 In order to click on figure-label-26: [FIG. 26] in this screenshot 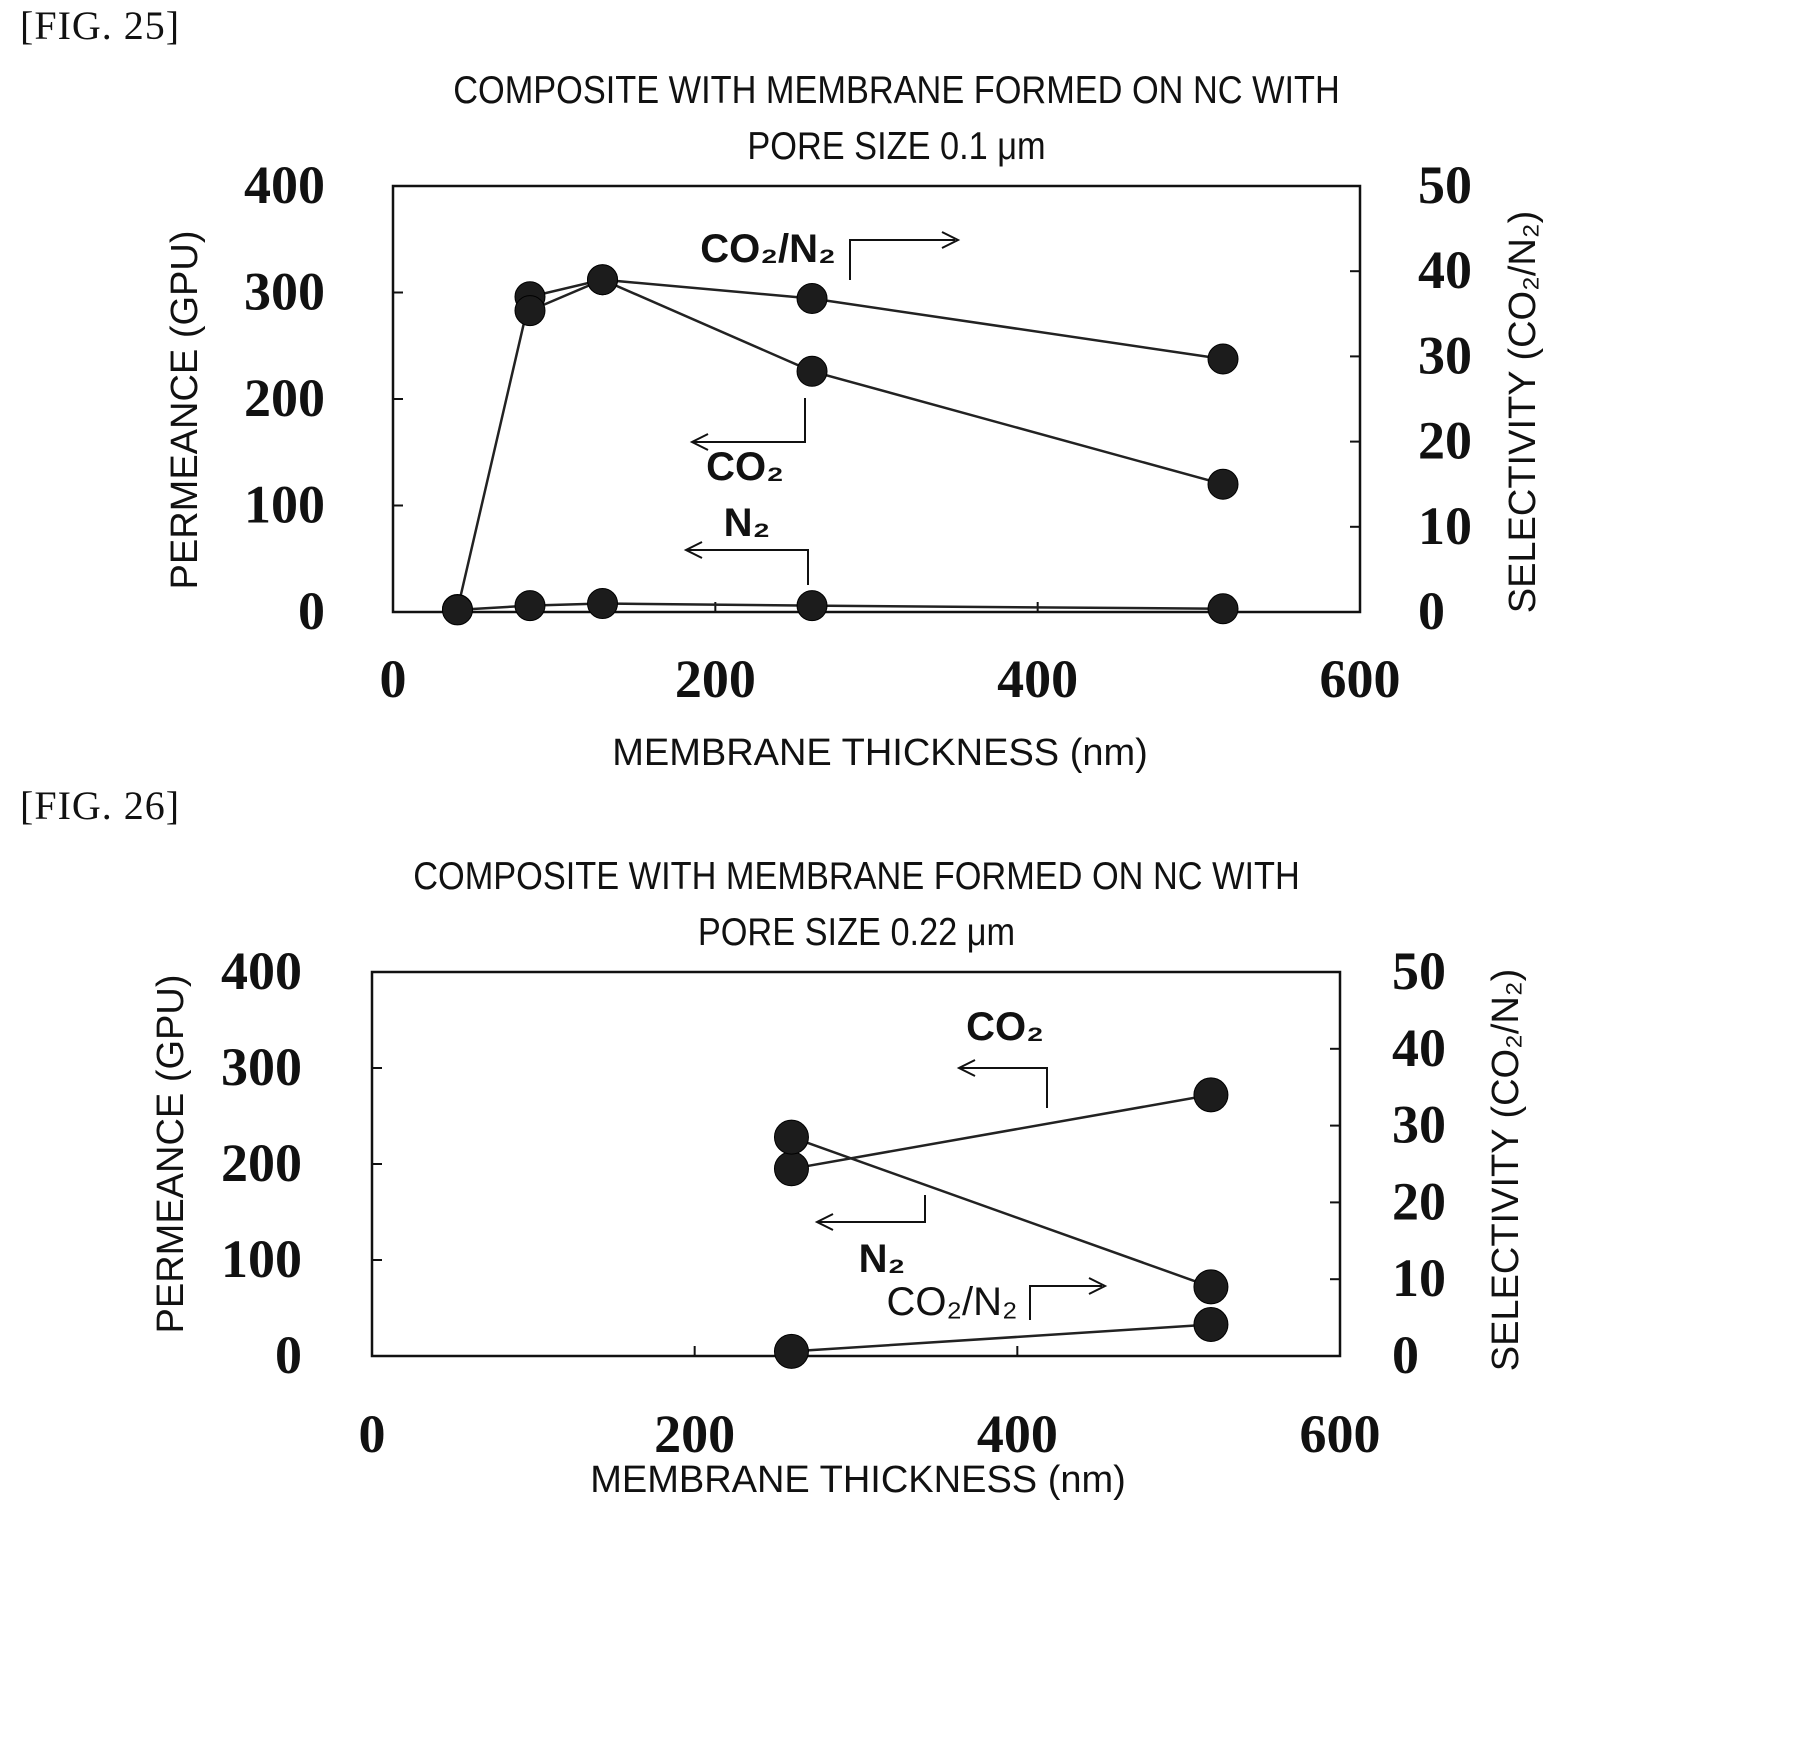, I will do `click(100, 805)`.